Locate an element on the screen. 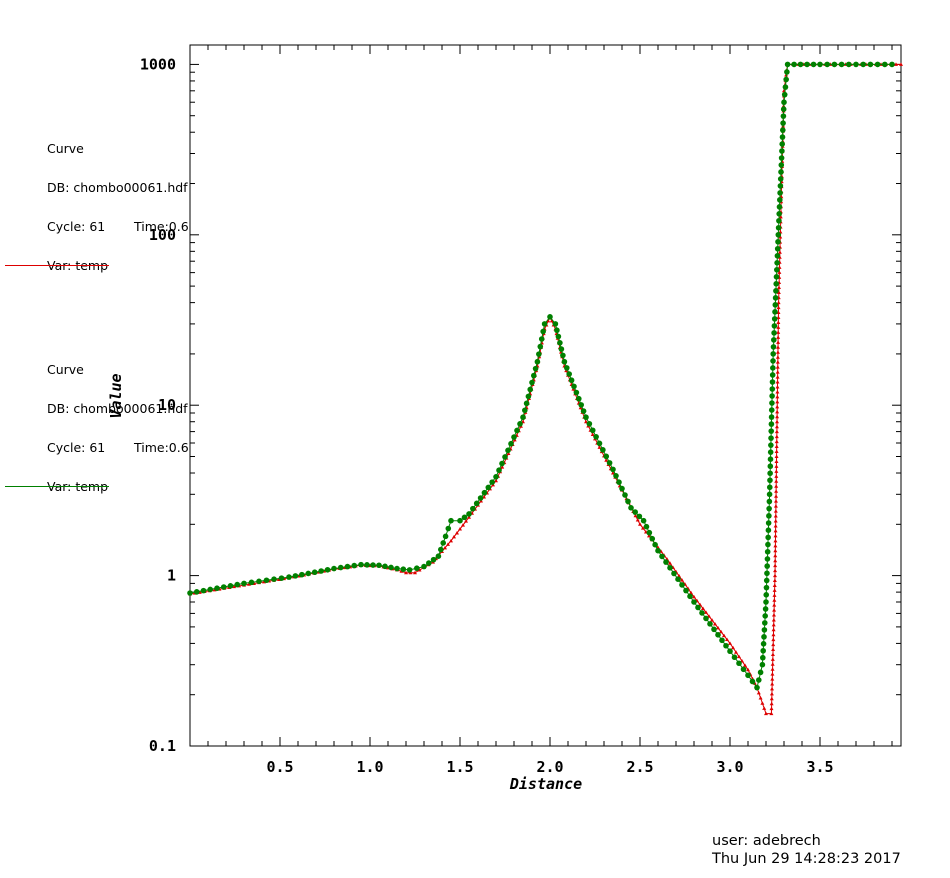 This screenshot has height=878, width=950. y-tick-label: 1000 is located at coordinates (158, 64).